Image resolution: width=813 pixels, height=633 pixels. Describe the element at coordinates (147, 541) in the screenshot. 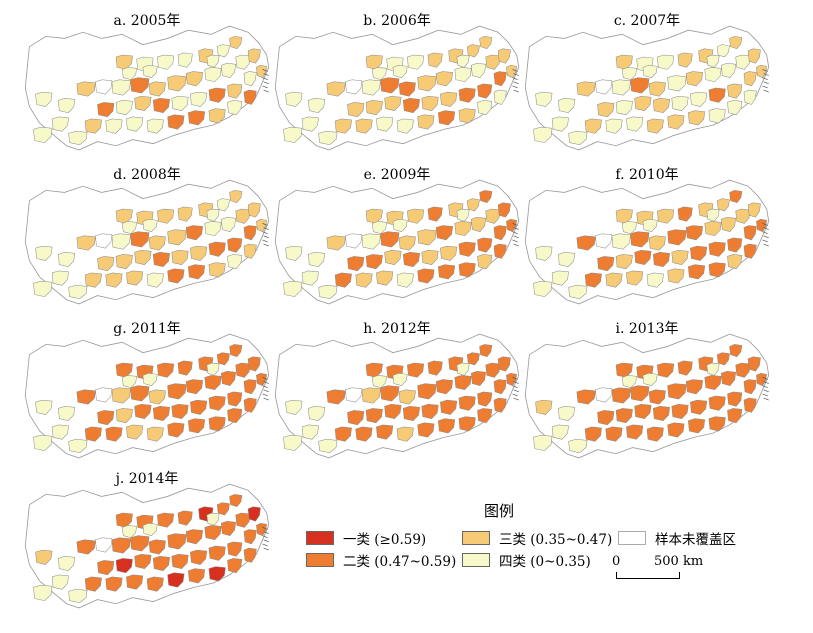

I see `map-panel-2014: j. 2014年` at that location.